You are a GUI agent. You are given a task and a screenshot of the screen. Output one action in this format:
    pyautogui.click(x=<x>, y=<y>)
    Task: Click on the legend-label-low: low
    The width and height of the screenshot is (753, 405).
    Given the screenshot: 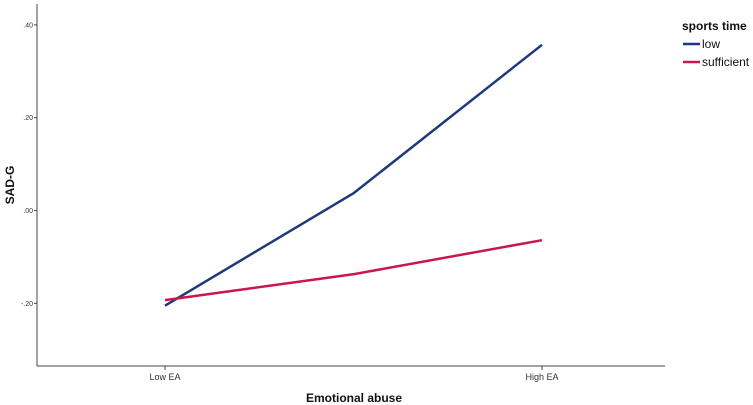 What is the action you would take?
    pyautogui.click(x=711, y=44)
    